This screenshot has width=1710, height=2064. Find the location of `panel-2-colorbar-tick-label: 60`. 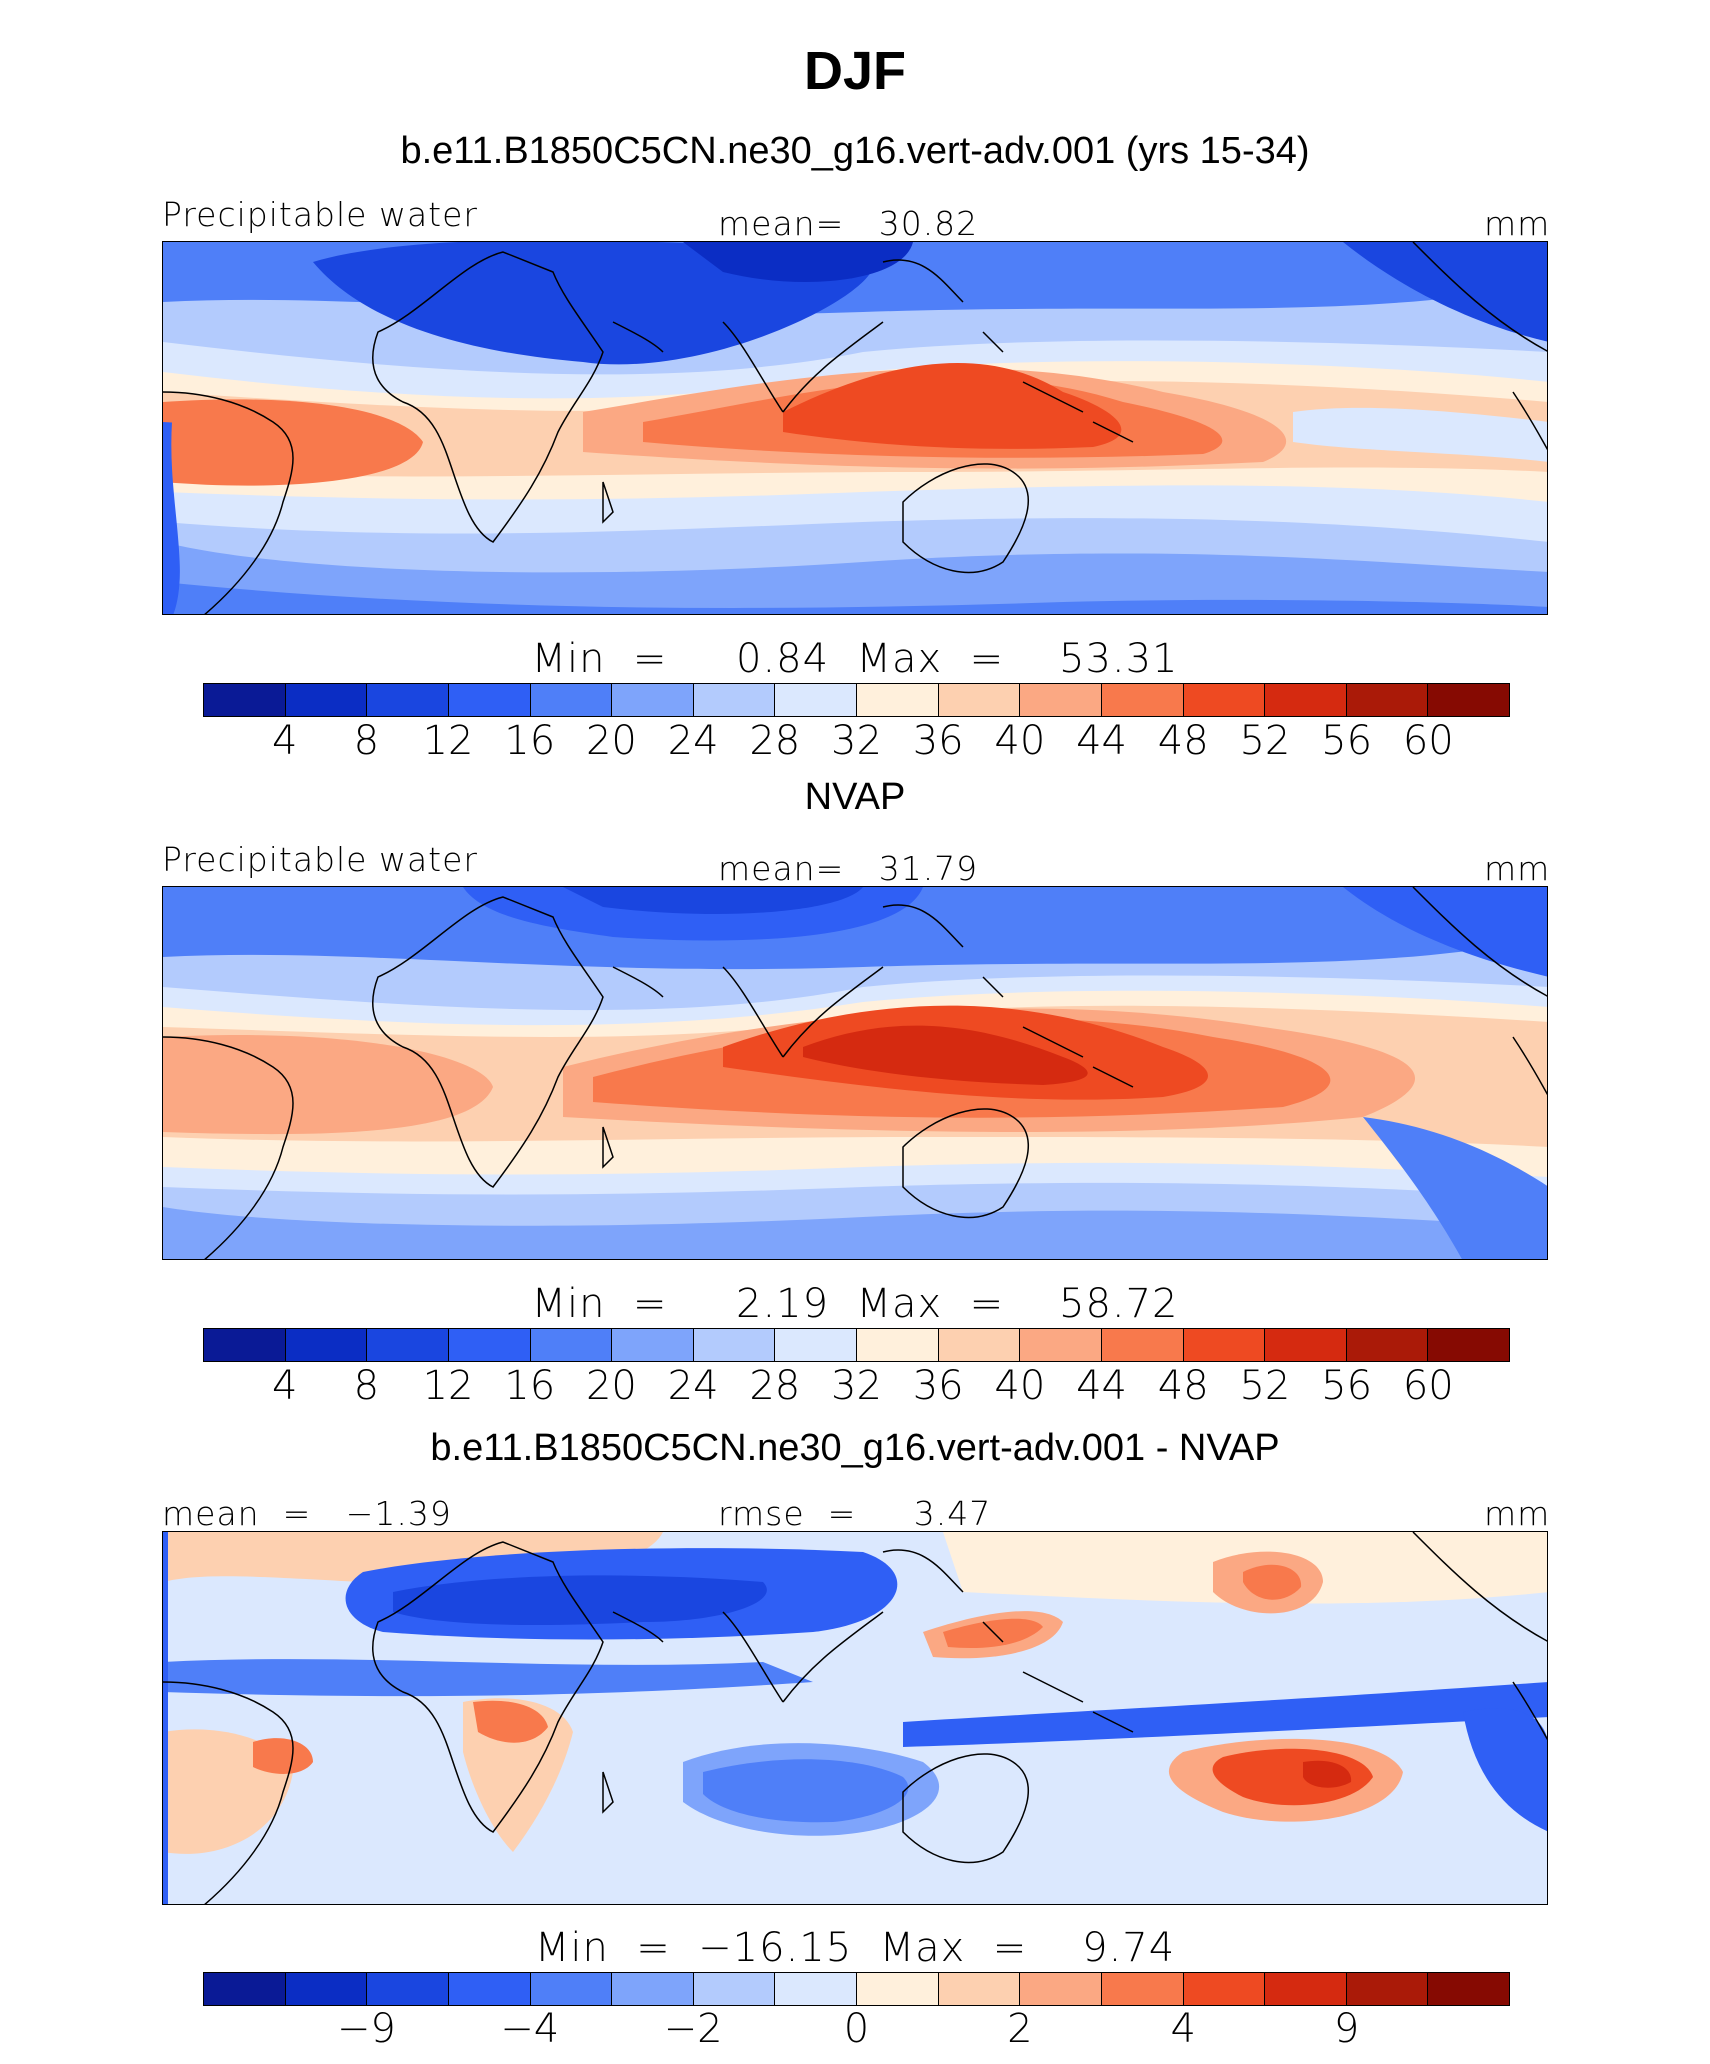

panel-2-colorbar-tick-label: 60 is located at coordinates (1428, 1386).